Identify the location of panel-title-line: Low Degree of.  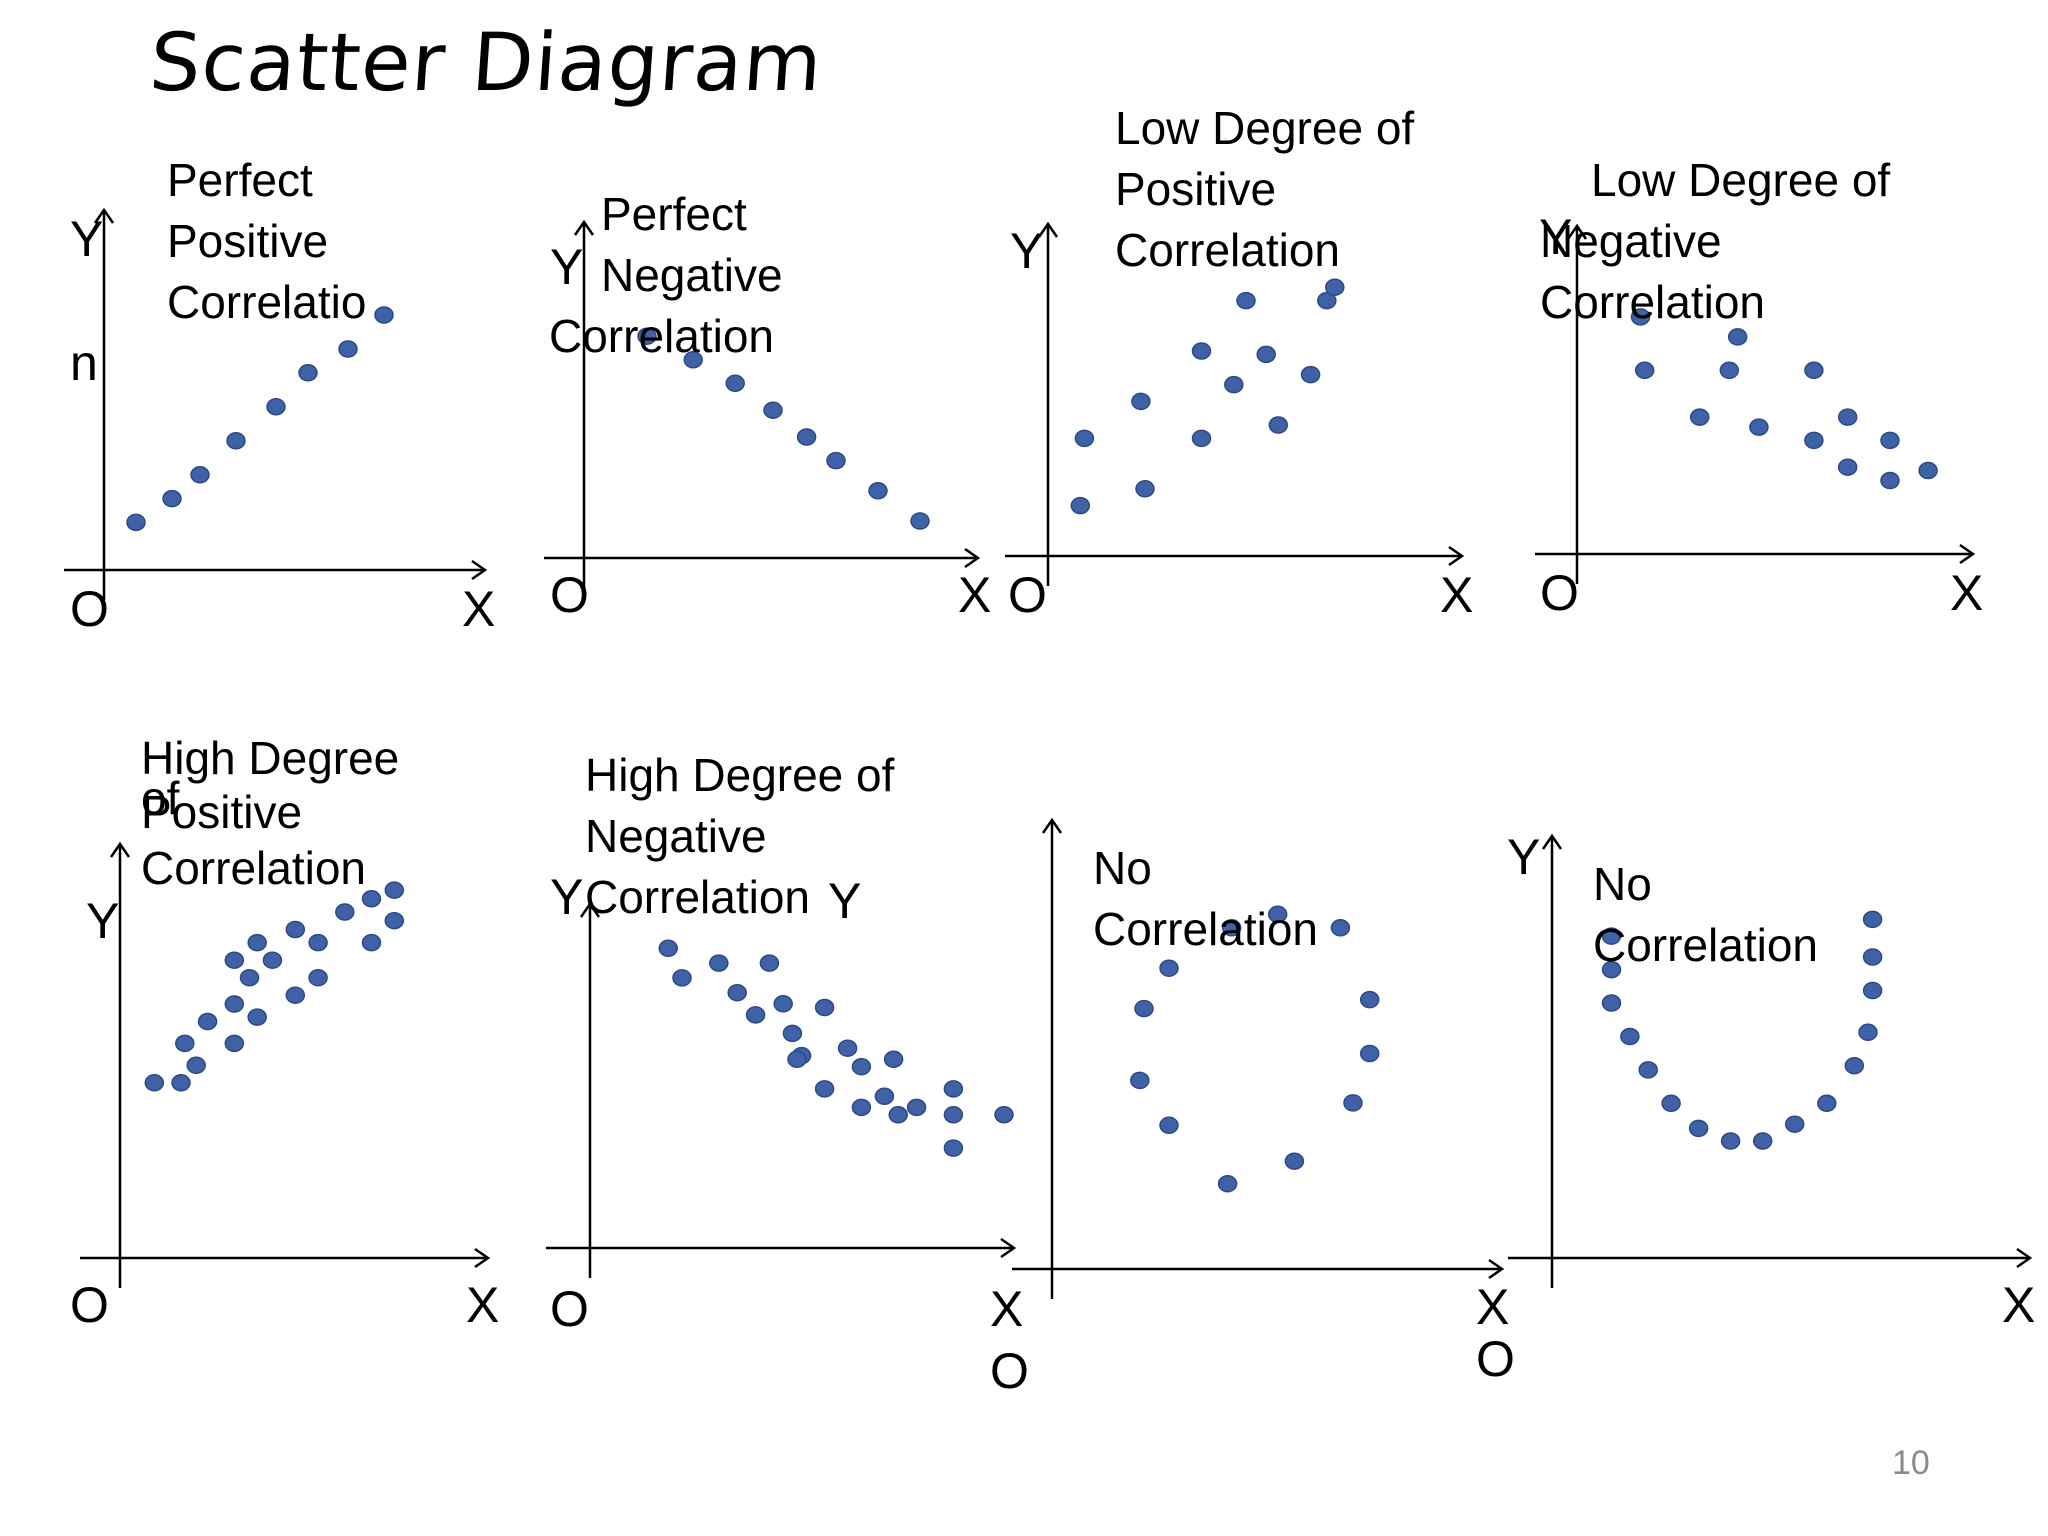
(1741, 180).